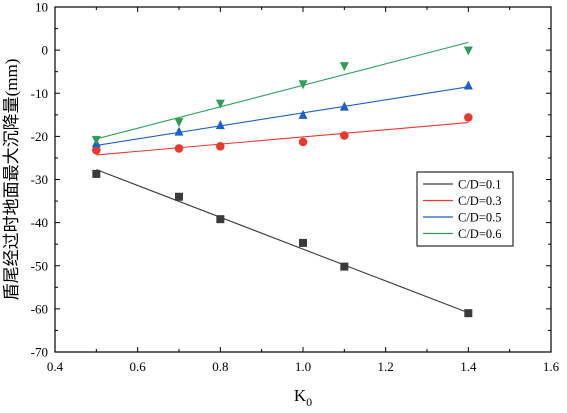 The height and width of the screenshot is (413, 567). What do you see at coordinates (39, 93) in the screenshot?
I see `y-tick-label: -10` at bounding box center [39, 93].